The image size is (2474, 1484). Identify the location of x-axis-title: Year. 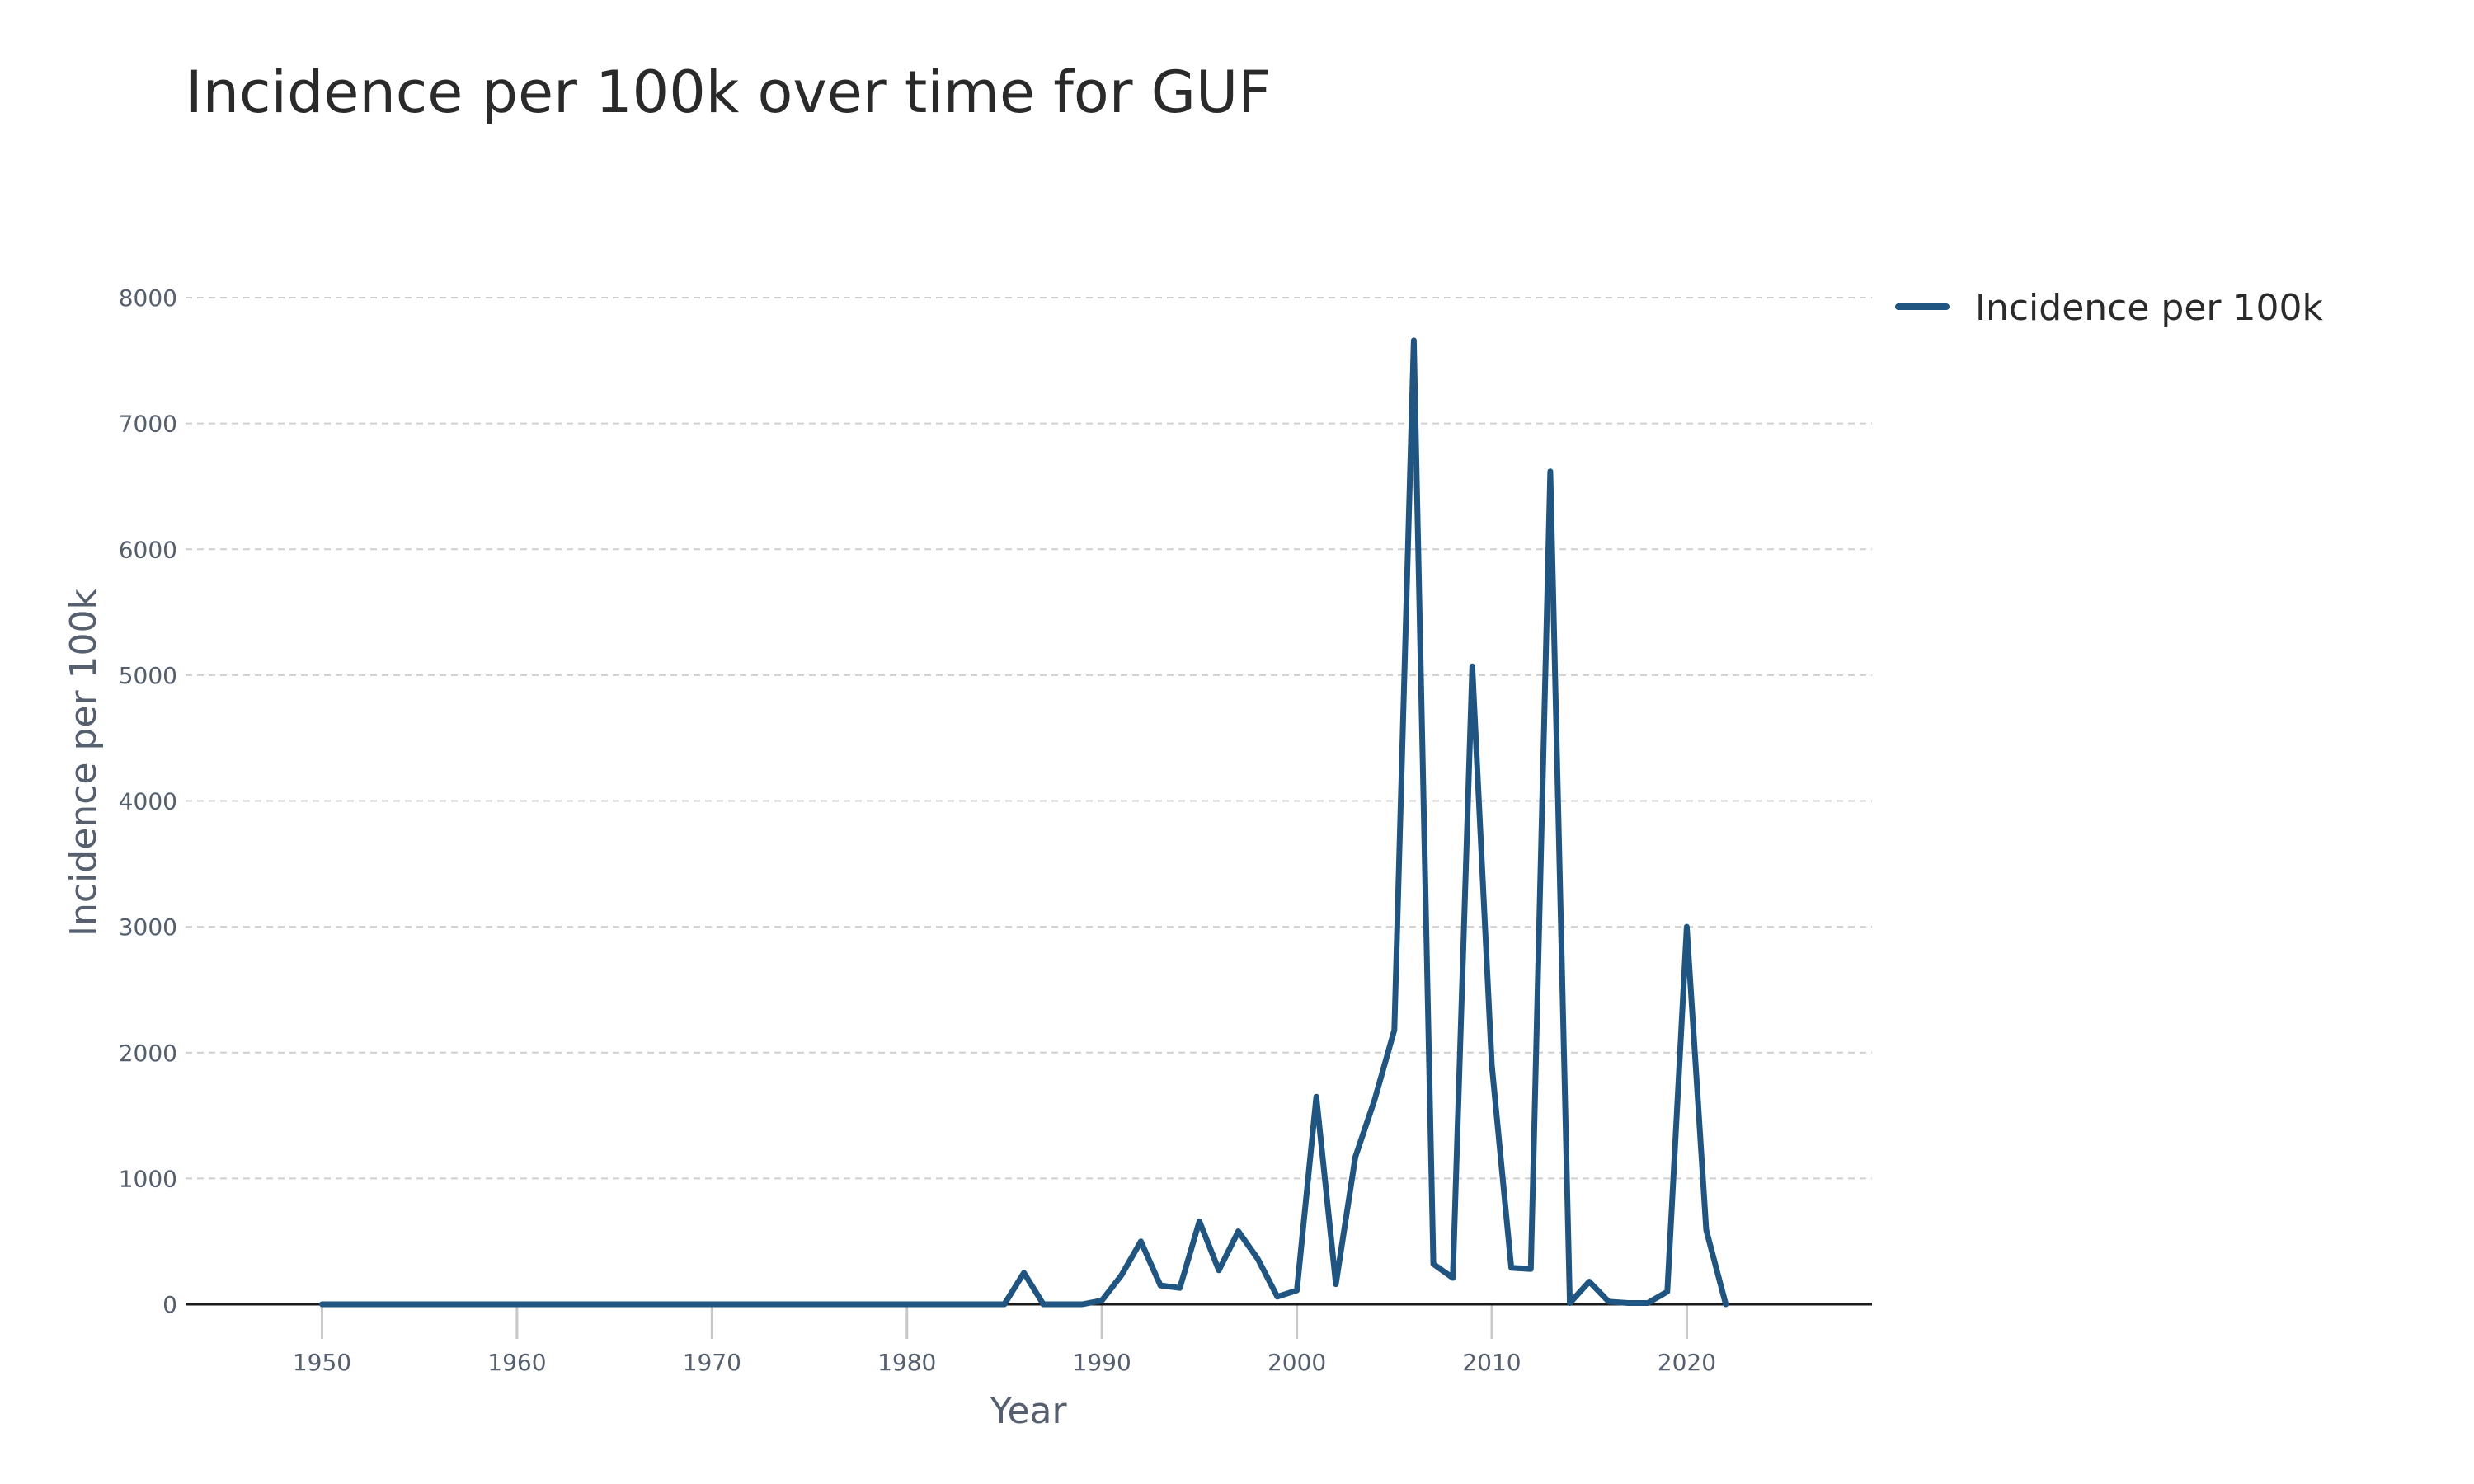
(1028, 1411).